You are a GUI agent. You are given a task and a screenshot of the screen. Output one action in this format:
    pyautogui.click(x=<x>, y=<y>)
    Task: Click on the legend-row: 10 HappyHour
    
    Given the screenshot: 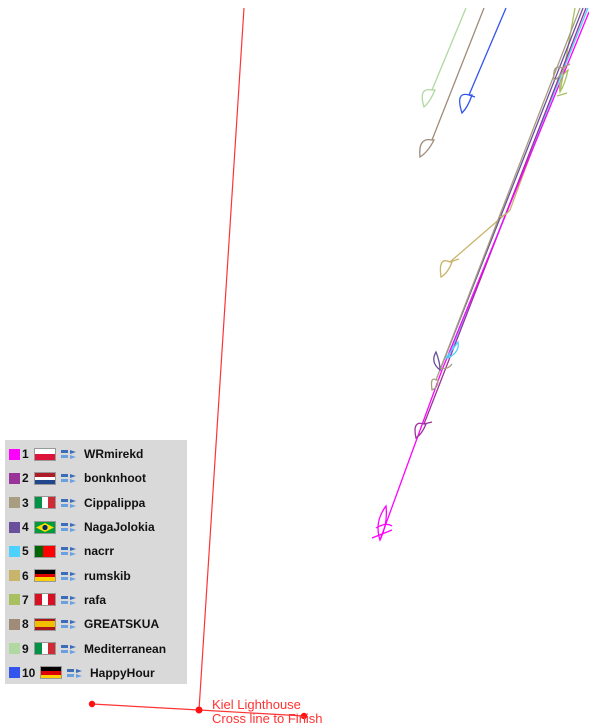 What is the action you would take?
    pyautogui.click(x=98, y=673)
    